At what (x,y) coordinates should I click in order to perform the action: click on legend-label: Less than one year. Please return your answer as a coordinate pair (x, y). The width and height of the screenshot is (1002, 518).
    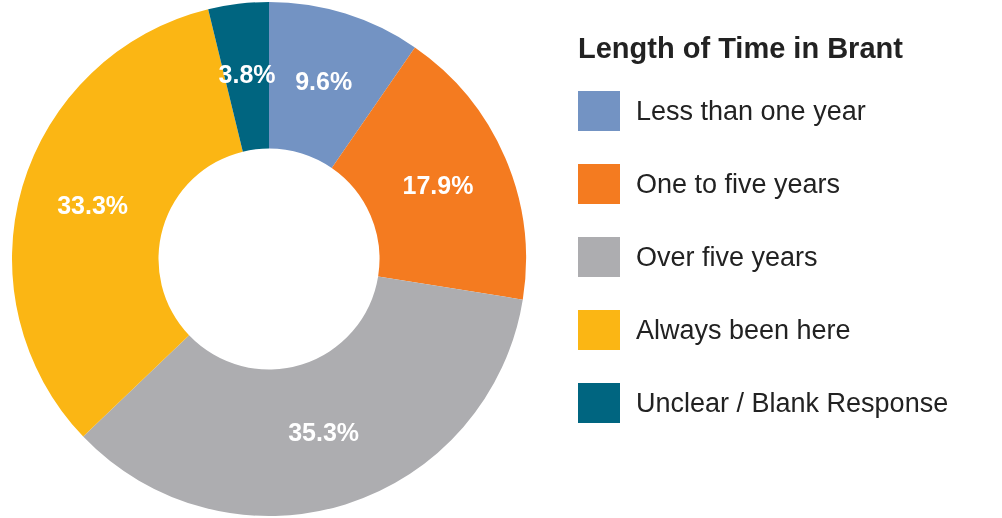
    Looking at the image, I should click on (751, 111).